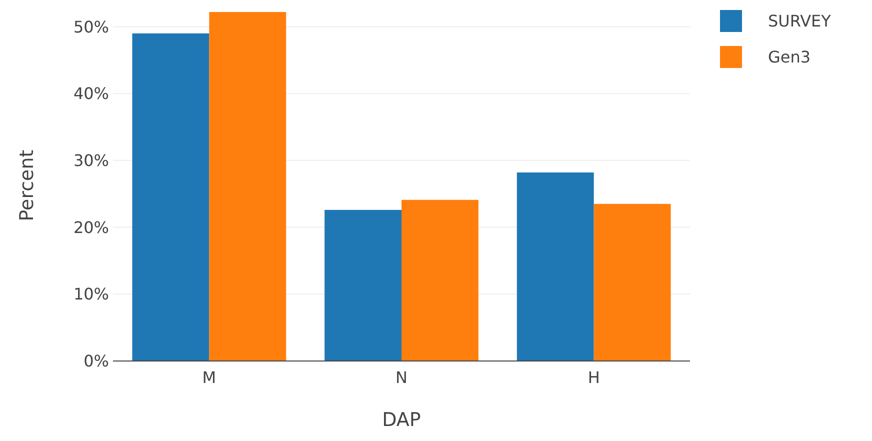  I want to click on x-tick-label: M, so click(209, 377).